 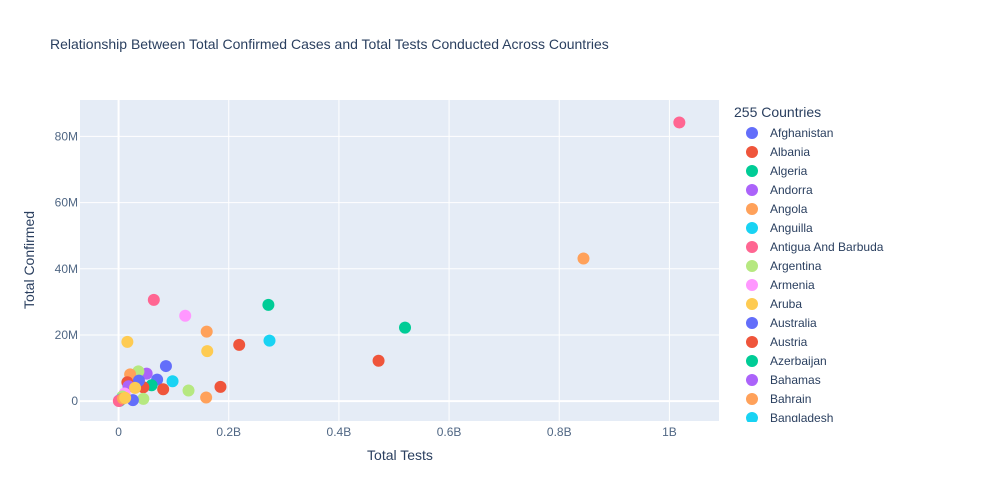 I want to click on y-tick-label: 20M, so click(x=66, y=335).